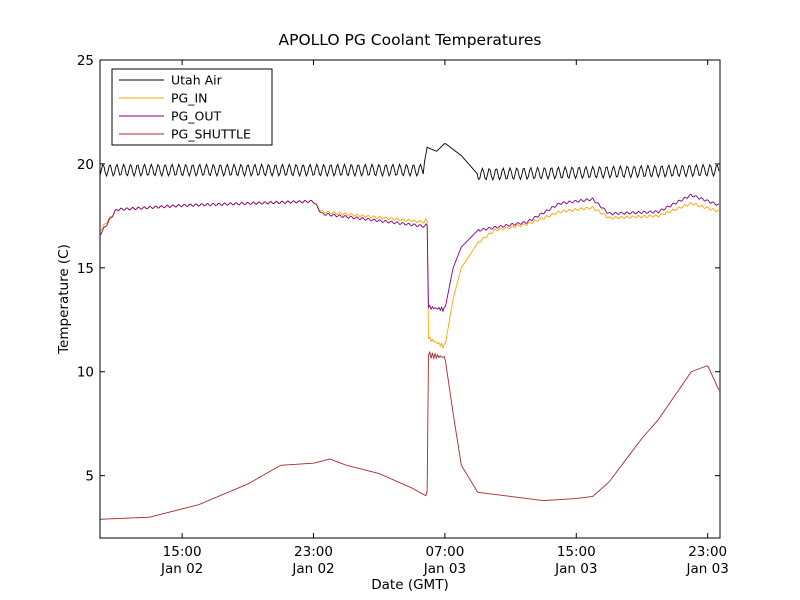  What do you see at coordinates (409, 585) in the screenshot?
I see `x-axis-label: Date (GMT)` at bounding box center [409, 585].